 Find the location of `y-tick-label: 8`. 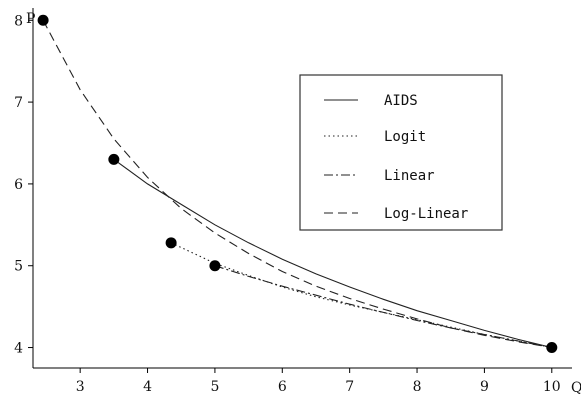

y-tick-label: 8 is located at coordinates (18, 21).